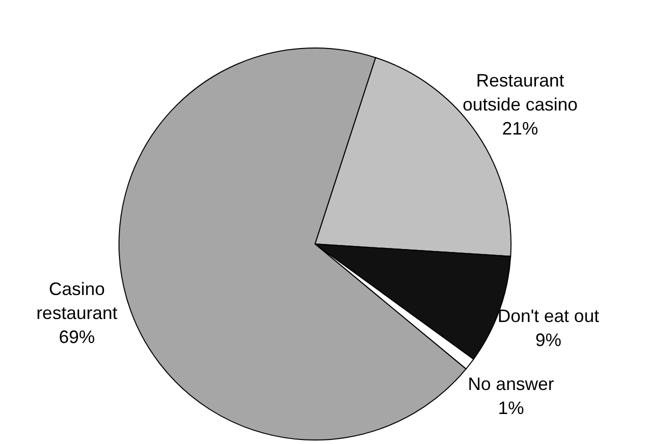 The height and width of the screenshot is (444, 665). Describe the element at coordinates (549, 316) in the screenshot. I see `slice-label: Don't eat out` at that location.